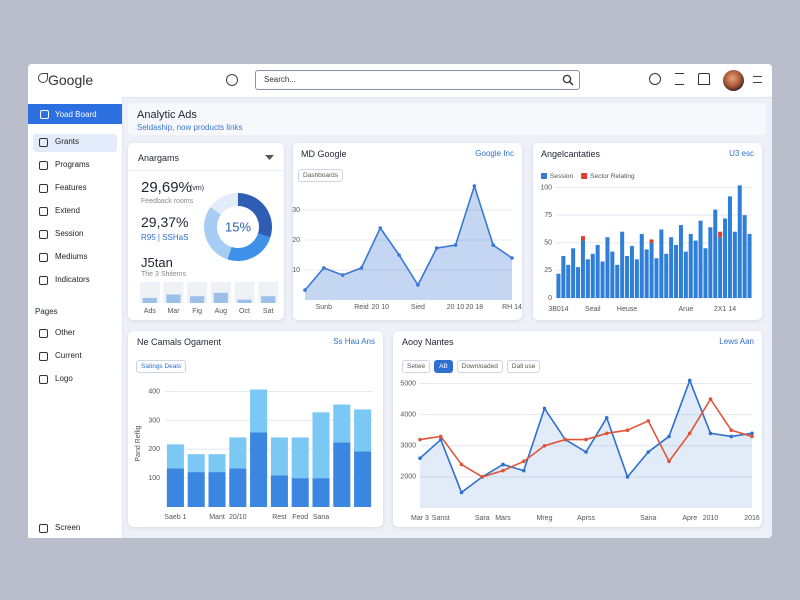 This screenshot has width=800, height=600. I want to click on stat-value: 29,37%, so click(165, 222).